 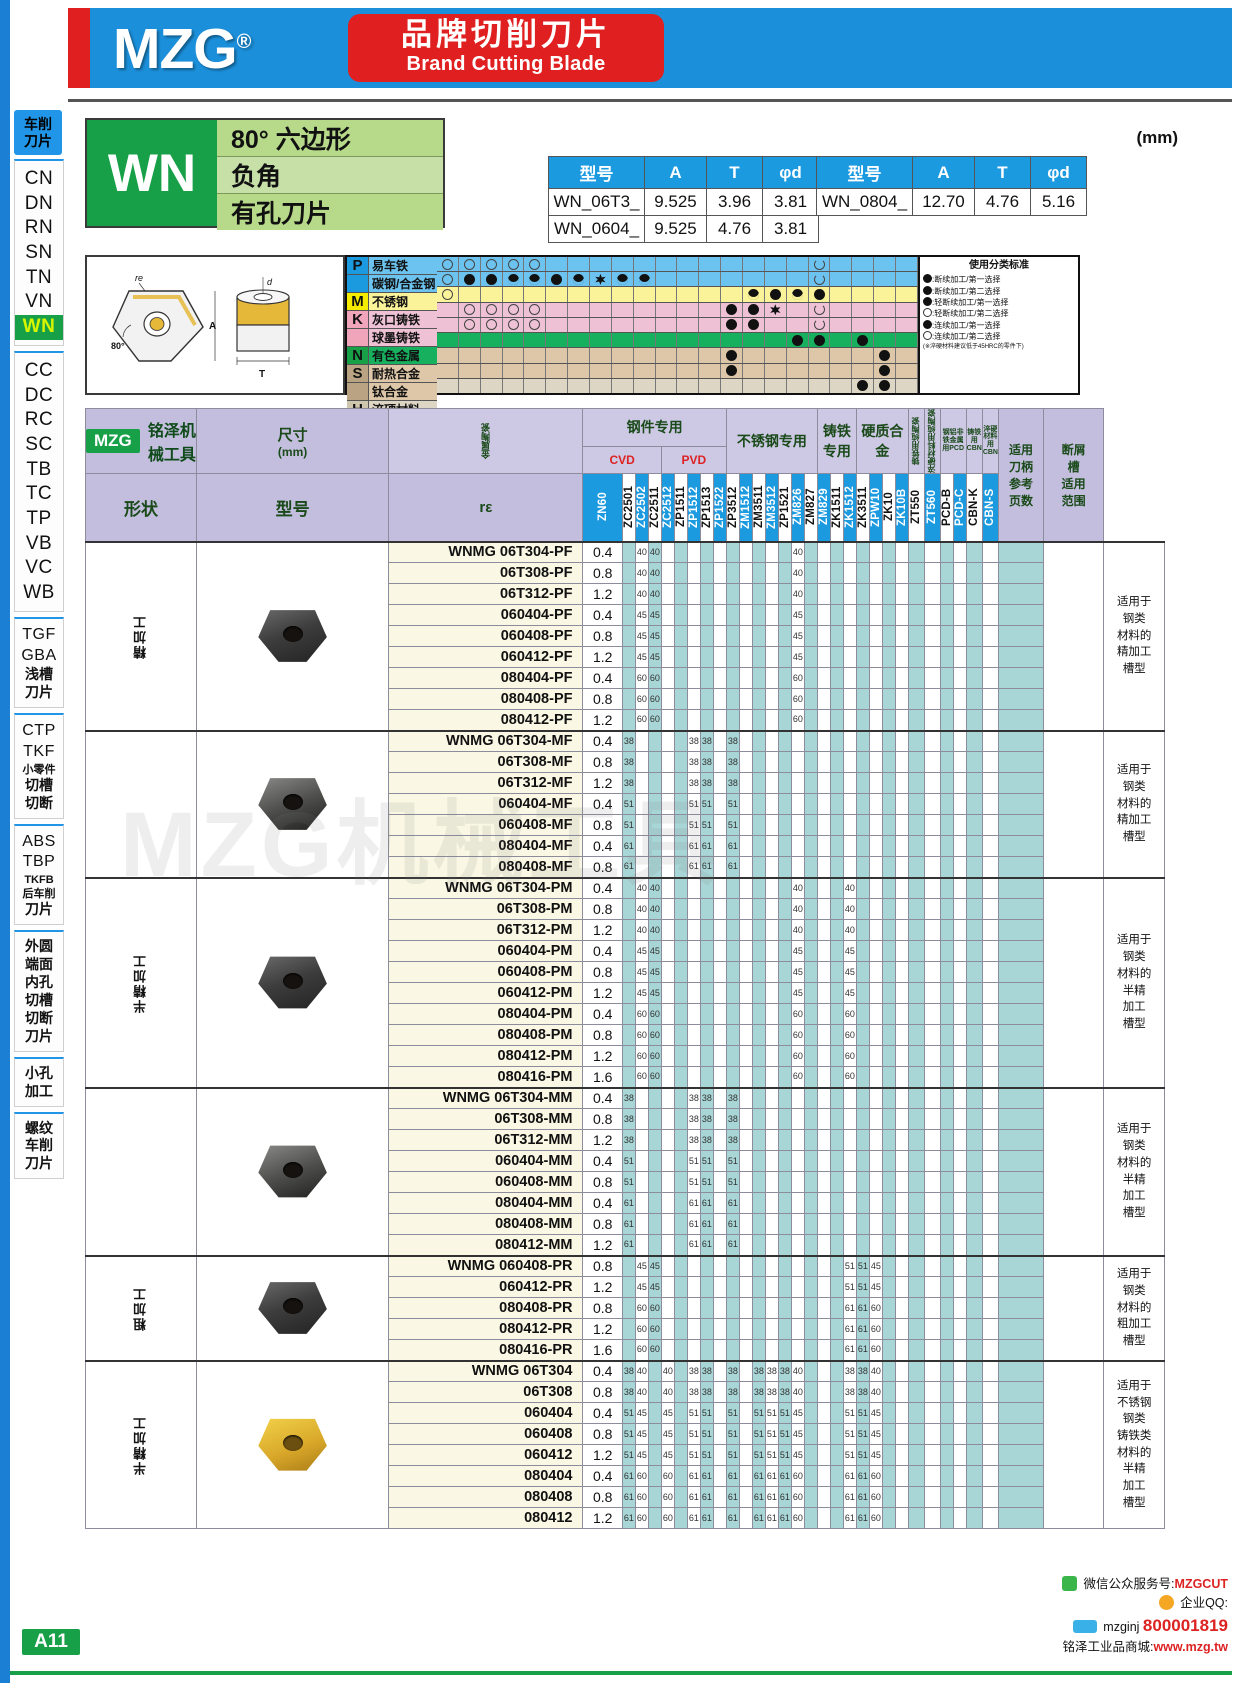 What do you see at coordinates (732, 507) in the screenshot?
I see `grade-header-zp3512: ZP3512` at bounding box center [732, 507].